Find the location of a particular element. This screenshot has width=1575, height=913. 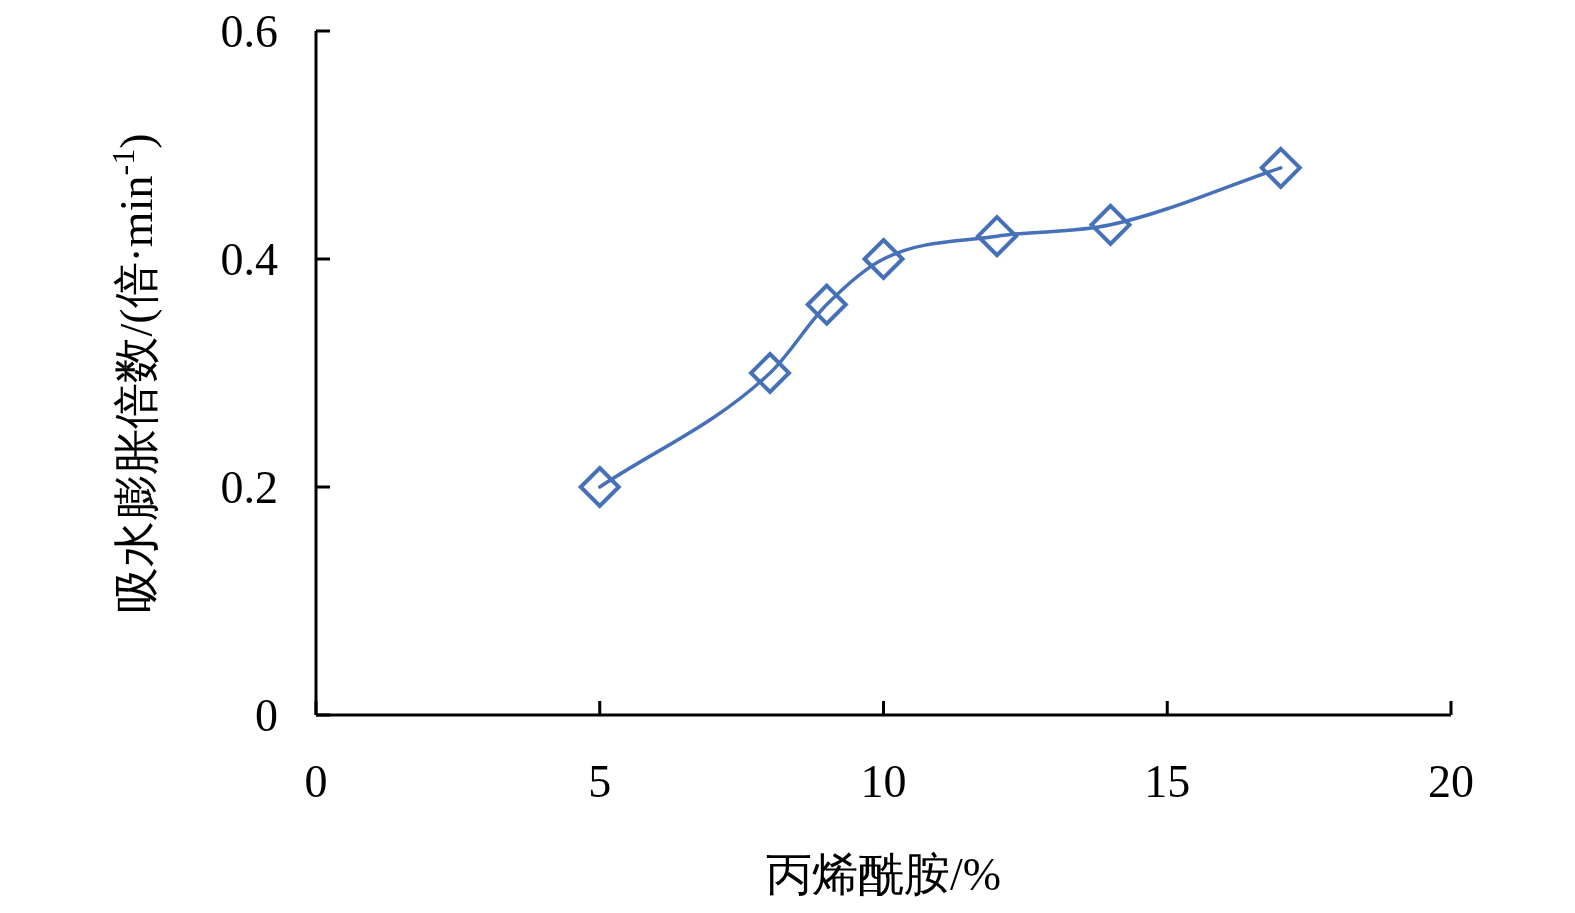

x-tick-label: 0 is located at coordinates (316, 781).